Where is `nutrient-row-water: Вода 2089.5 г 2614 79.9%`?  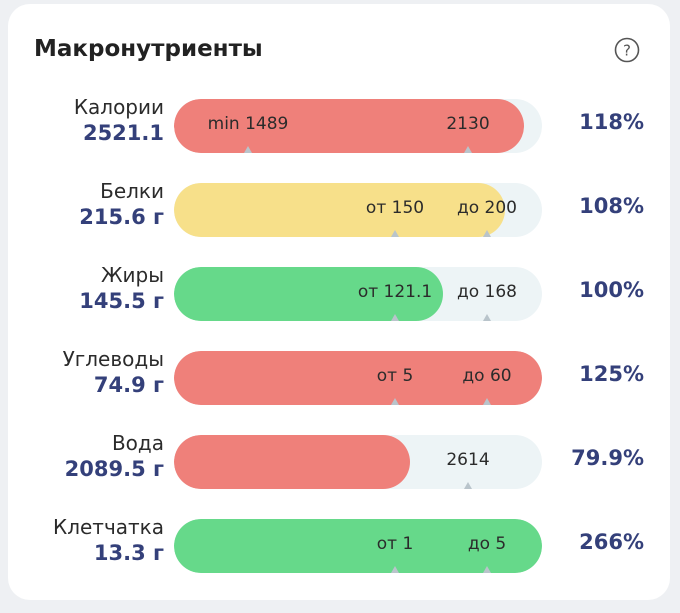
nutrient-row-water: Вода 2089.5 г 2614 79.9% is located at coordinates (339, 461).